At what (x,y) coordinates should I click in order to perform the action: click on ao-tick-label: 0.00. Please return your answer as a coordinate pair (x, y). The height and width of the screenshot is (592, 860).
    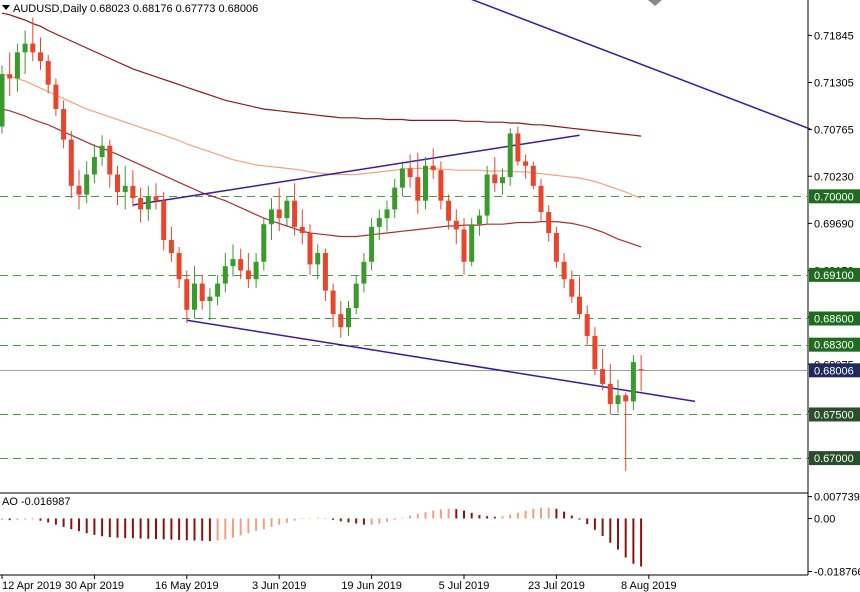
    Looking at the image, I should click on (824, 519).